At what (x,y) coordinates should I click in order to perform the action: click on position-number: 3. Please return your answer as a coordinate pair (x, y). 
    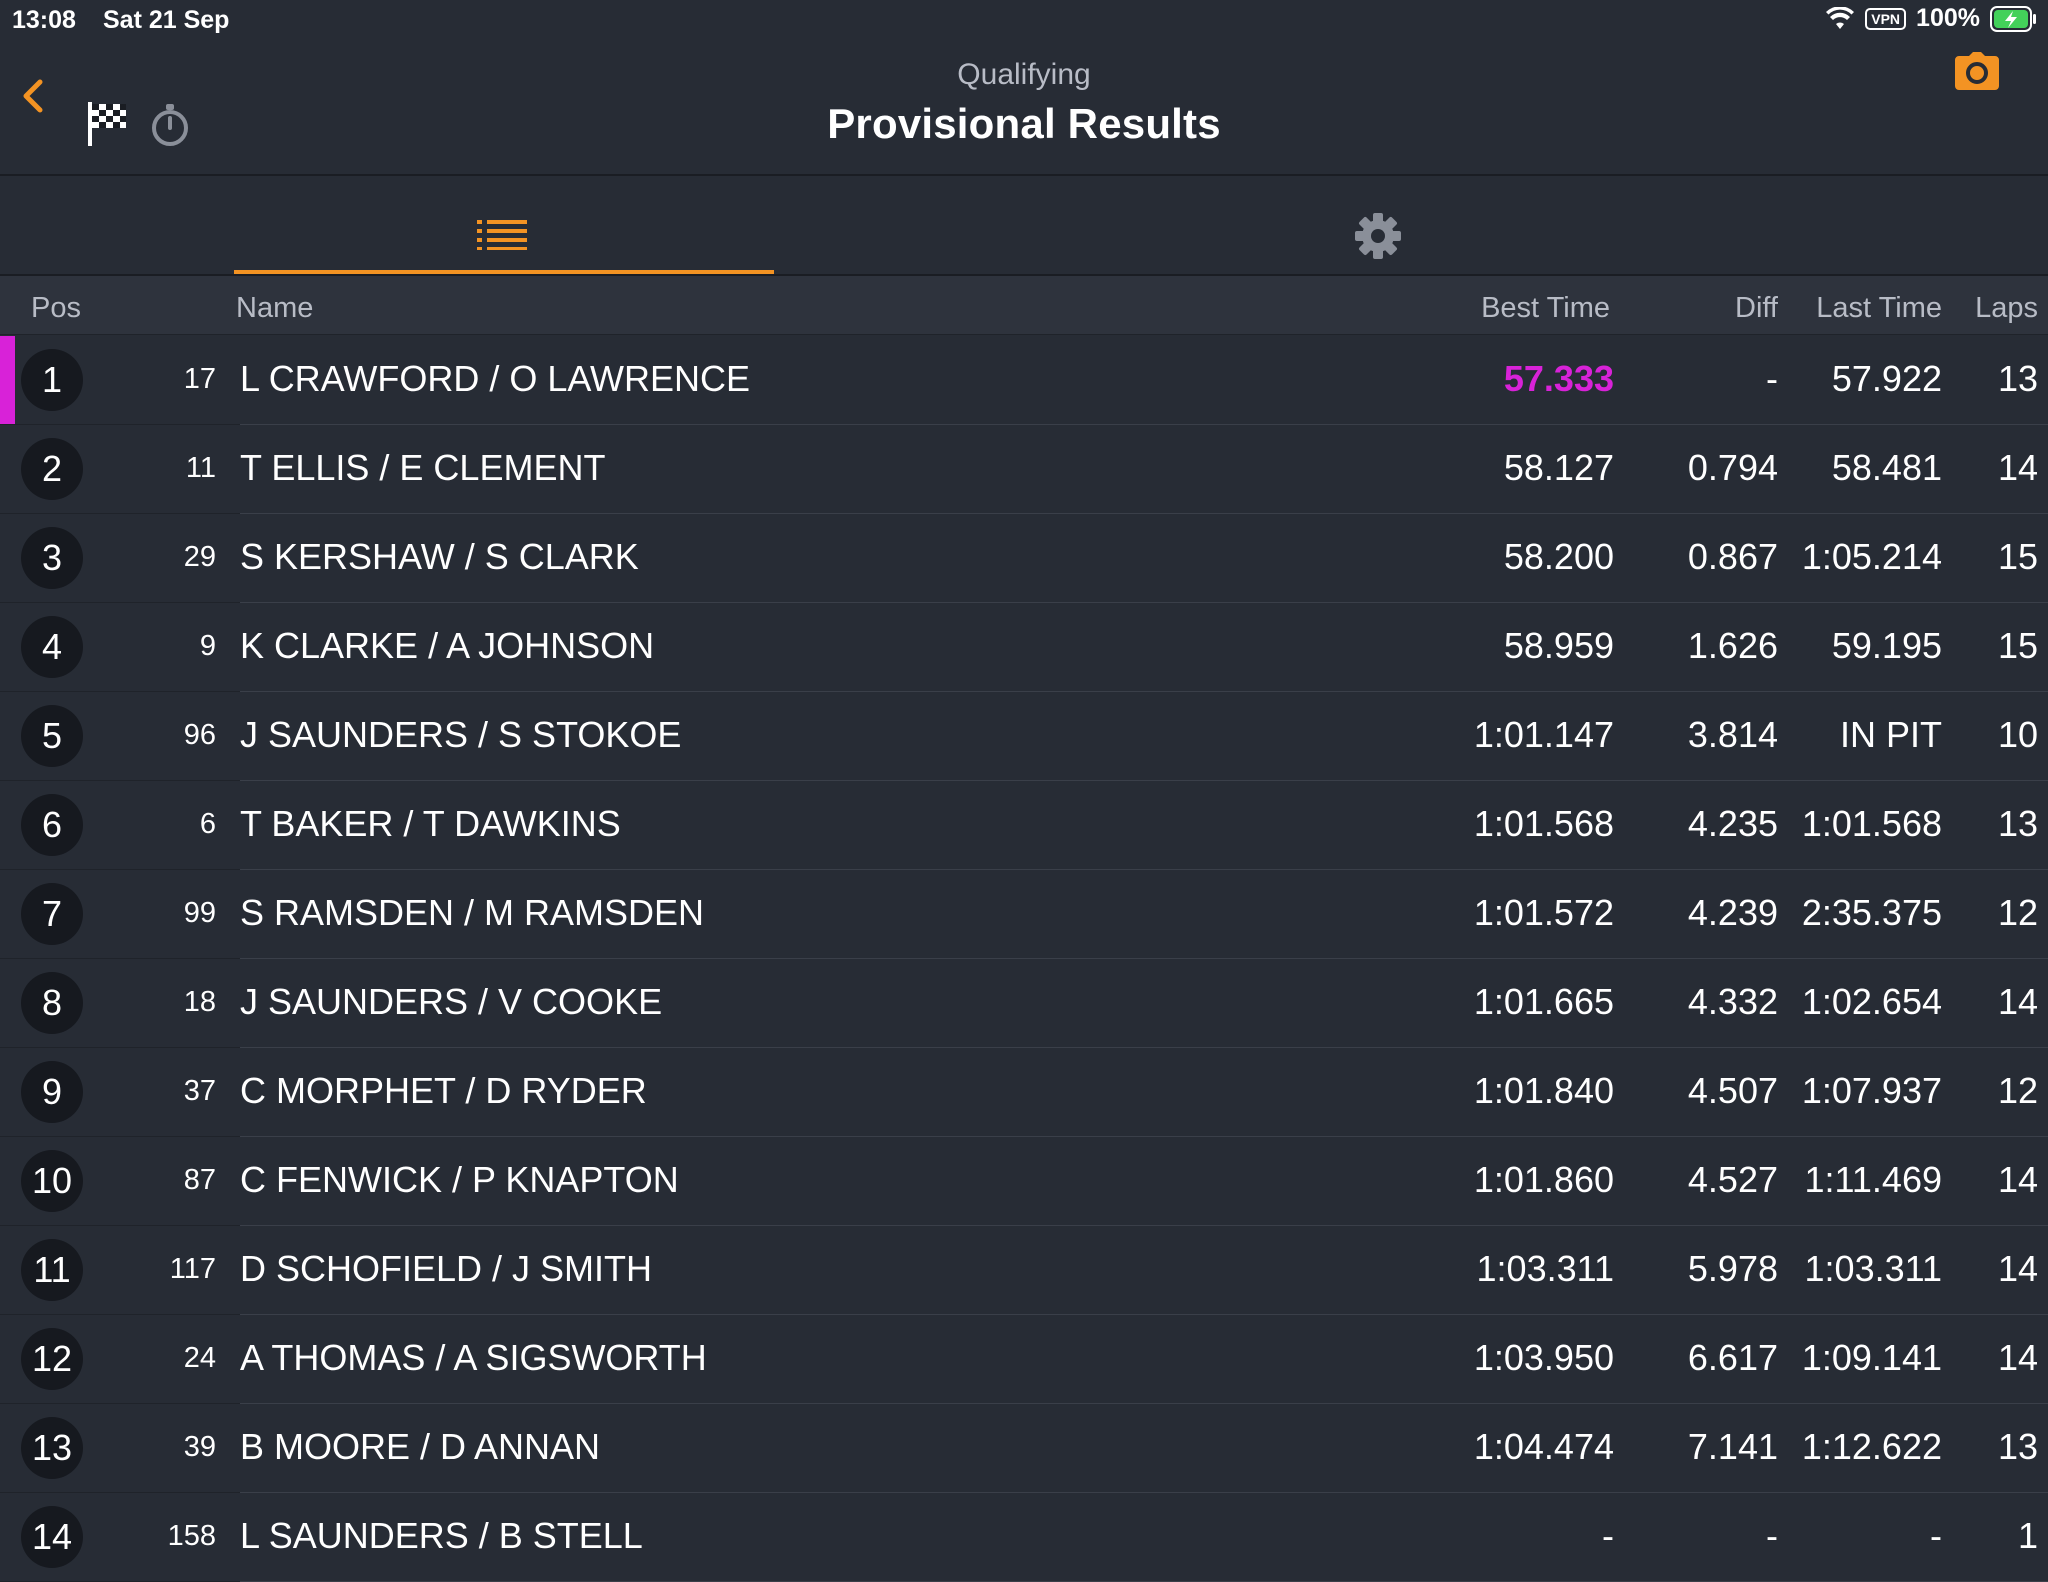
    Looking at the image, I should click on (52, 557).